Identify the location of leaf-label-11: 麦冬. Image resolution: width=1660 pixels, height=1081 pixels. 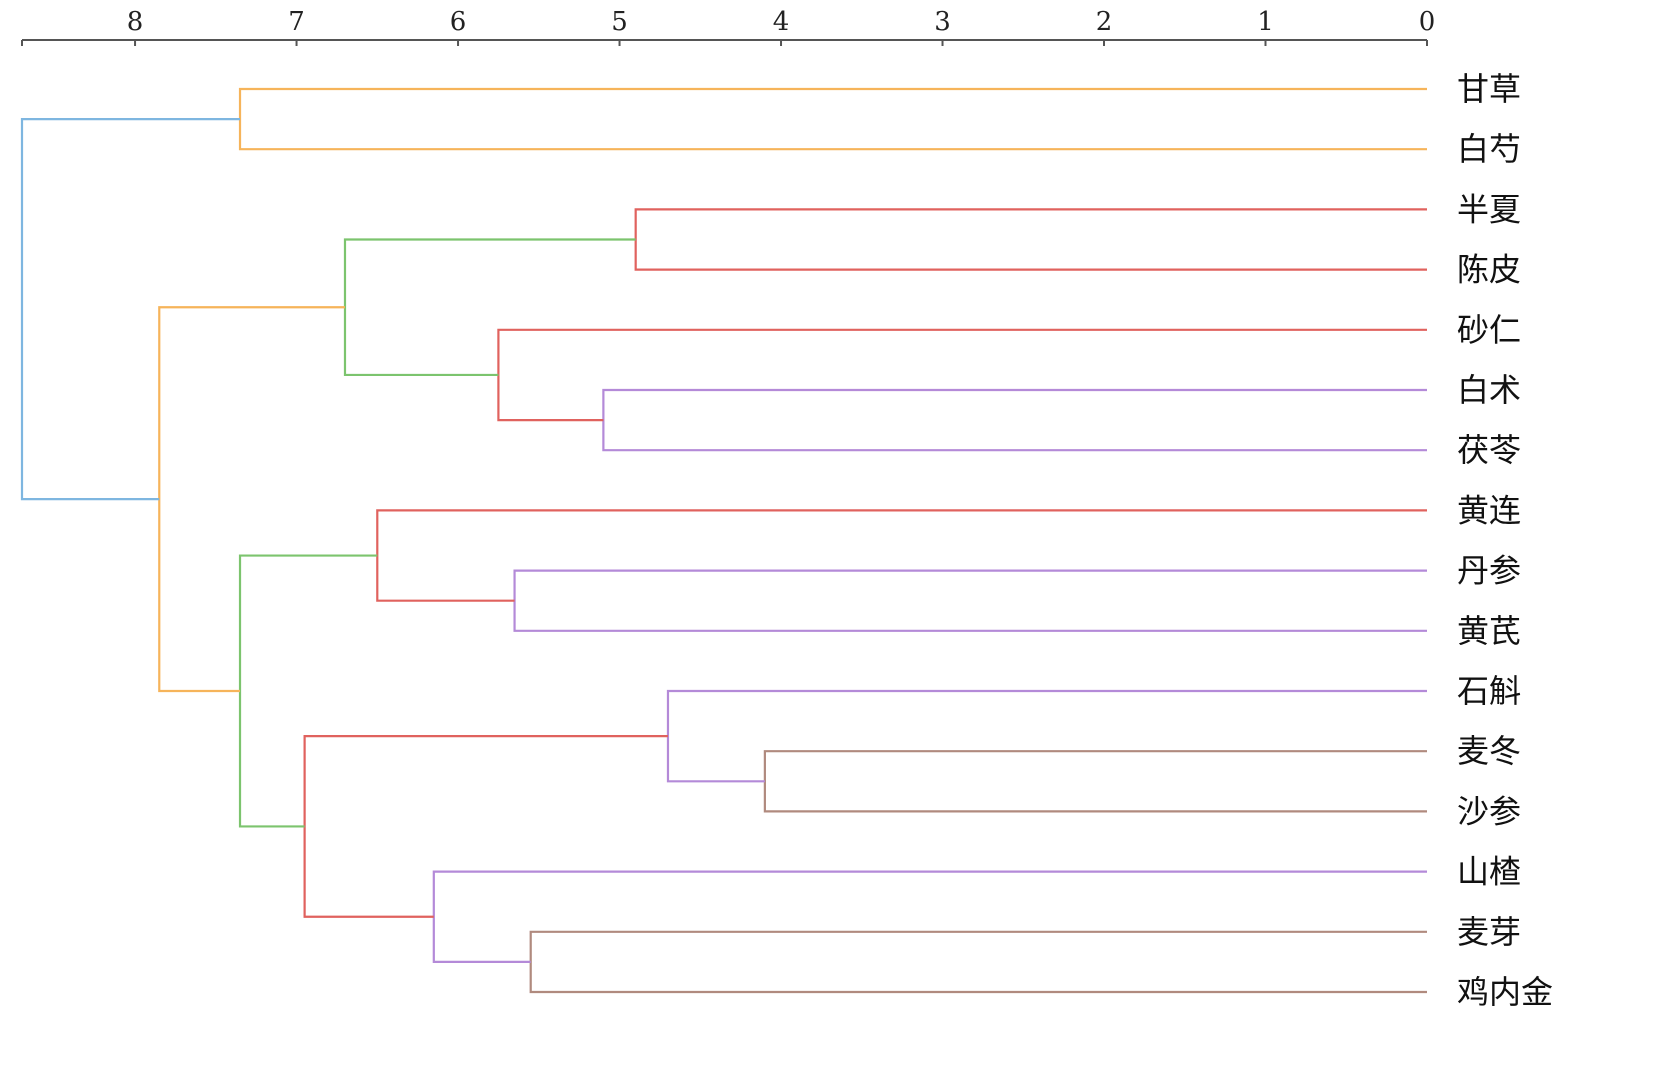
(1489, 751).